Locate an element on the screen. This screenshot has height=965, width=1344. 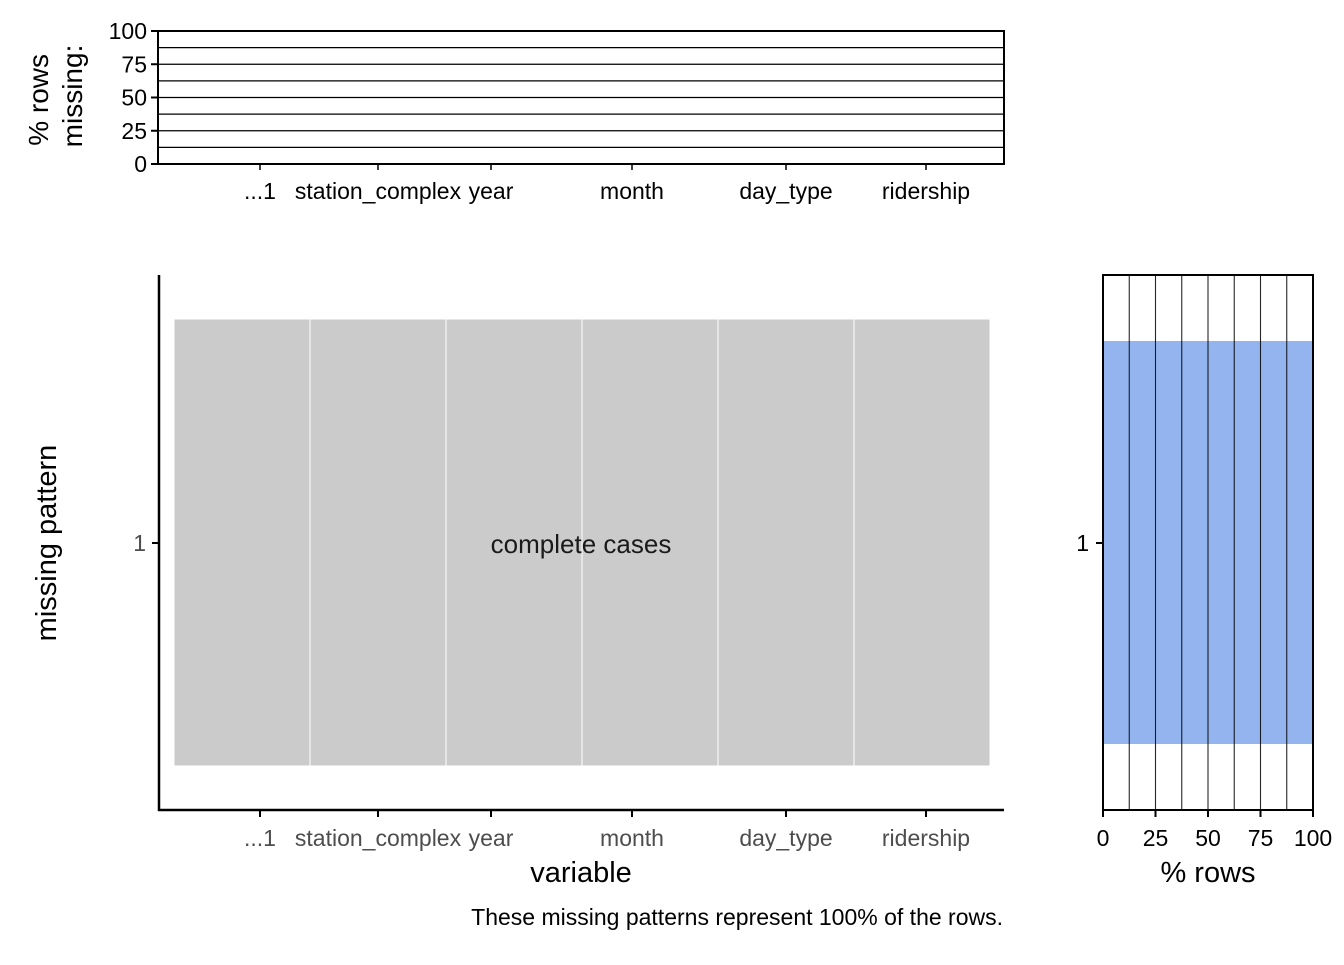
main-y-axis: 1 is located at coordinates (146, 543).